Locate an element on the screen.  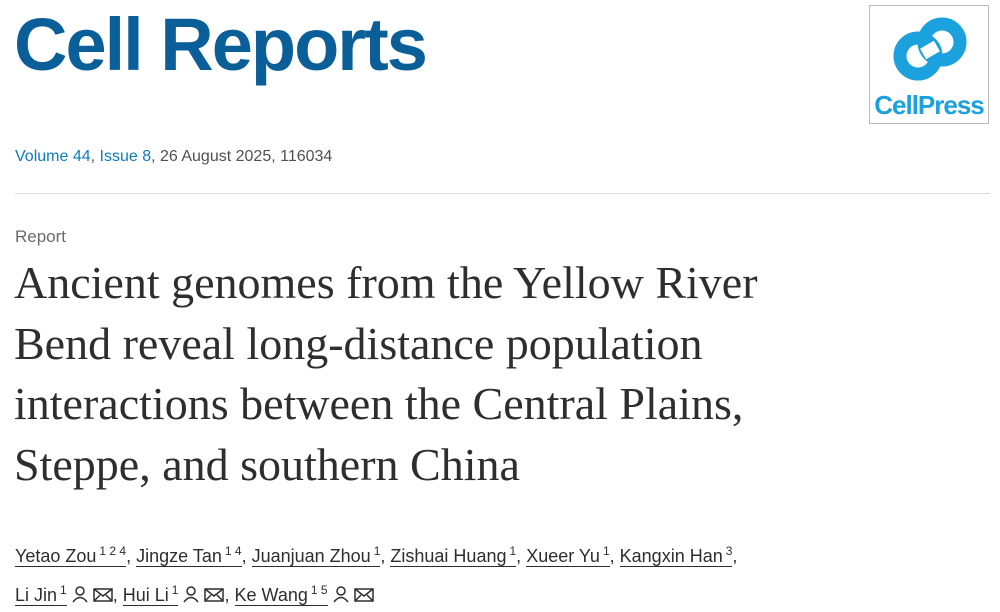
author-name: Zishuai Huang 1 is located at coordinates (453, 555).